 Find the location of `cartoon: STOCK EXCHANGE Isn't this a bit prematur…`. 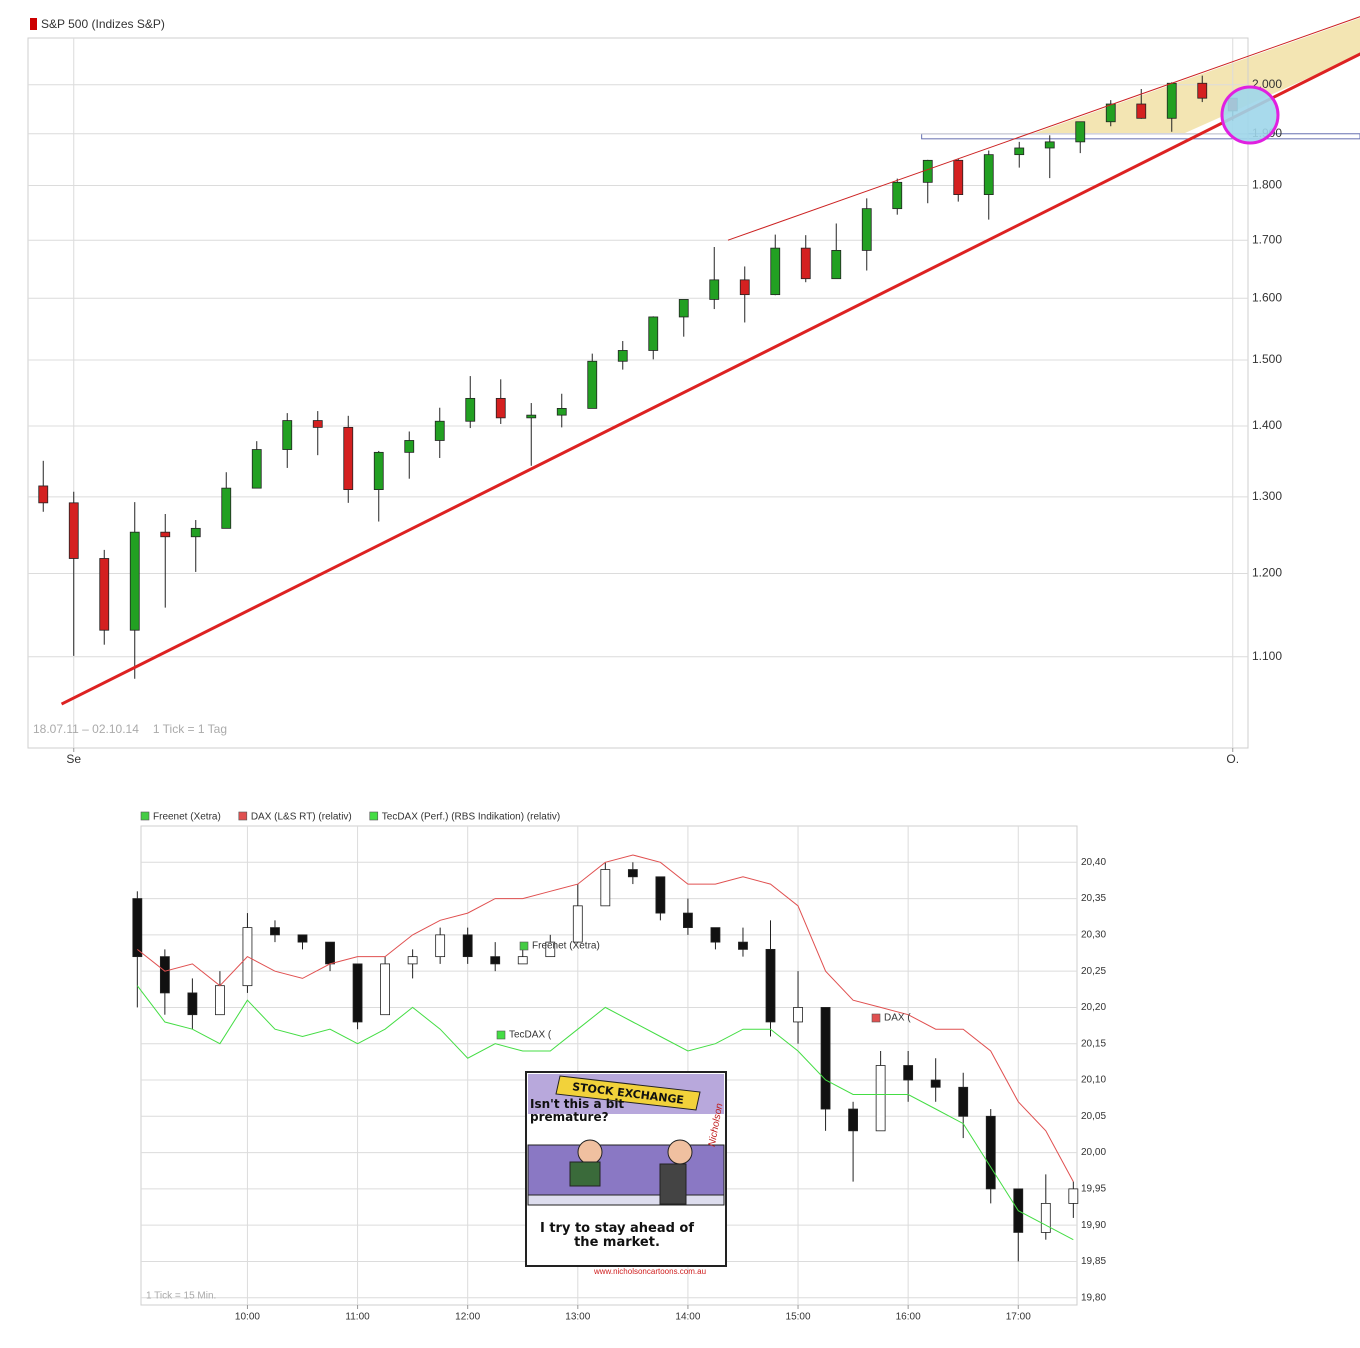

cartoon: STOCK EXCHANGE Isn't this a bit prematur… is located at coordinates (626, 1173).